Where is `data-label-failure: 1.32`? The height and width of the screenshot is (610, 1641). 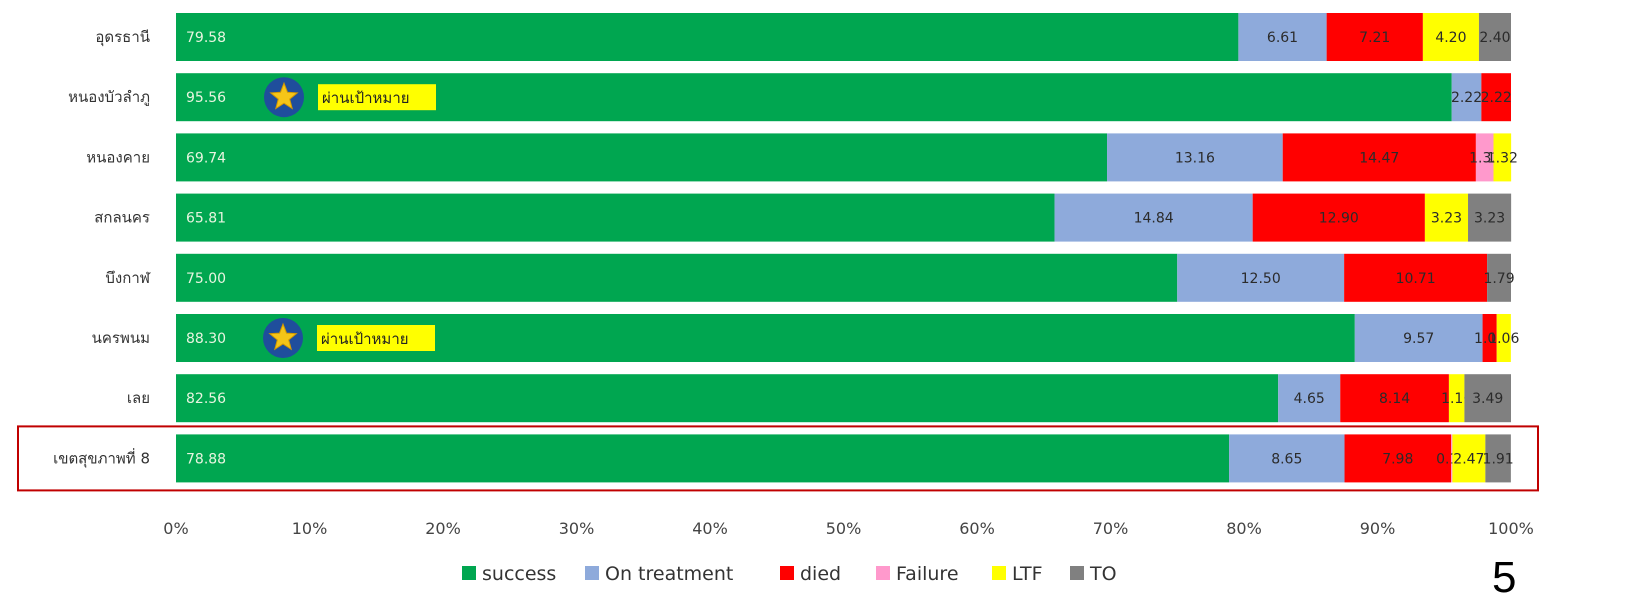 data-label-failure: 1.32 is located at coordinates (1484, 158).